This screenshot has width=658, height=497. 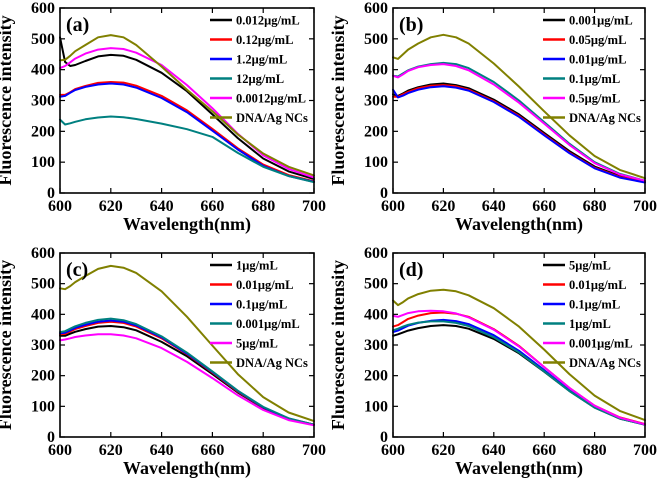 I want to click on legend-label: 0.12μg/mL, so click(x=264, y=40).